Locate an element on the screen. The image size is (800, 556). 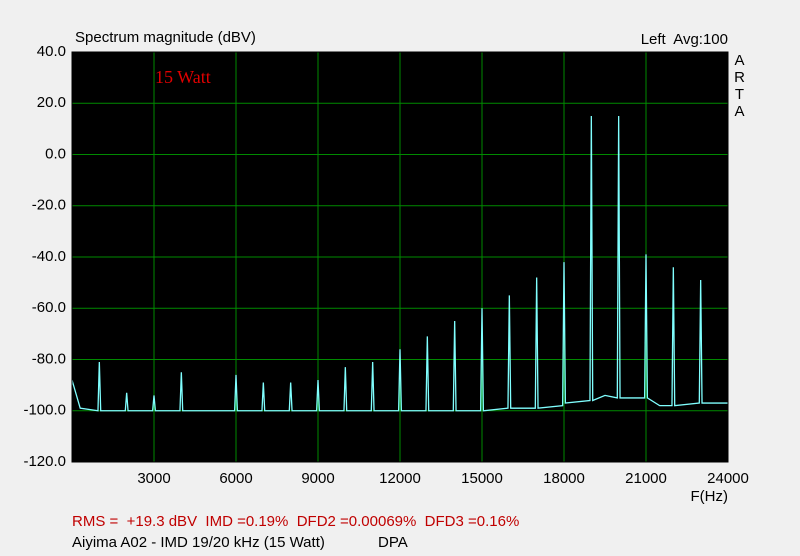
watermark: ARTA is located at coordinates (739, 86).